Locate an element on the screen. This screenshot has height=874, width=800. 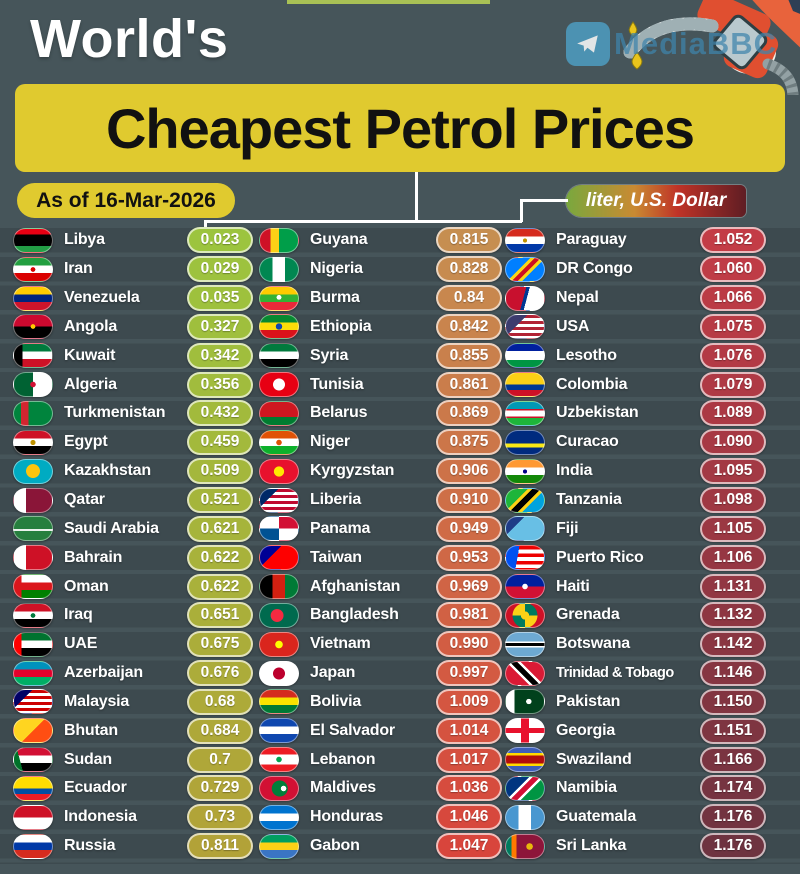
country-name: Bangladesh is located at coordinates (354, 615).